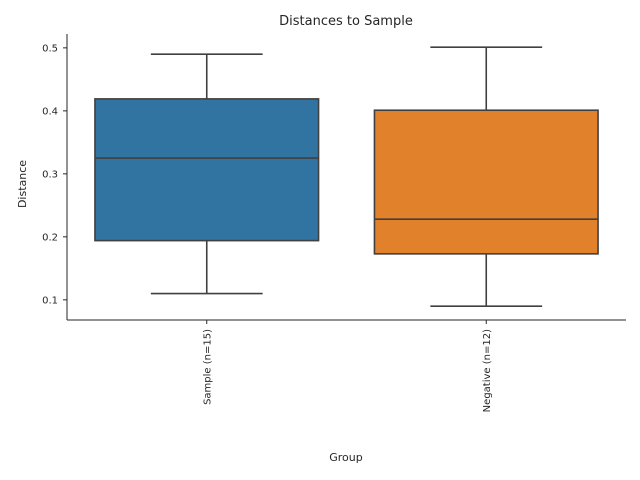 The width and height of the screenshot is (640, 480). Describe the element at coordinates (22, 184) in the screenshot. I see `y-axis-label: Distance` at that location.